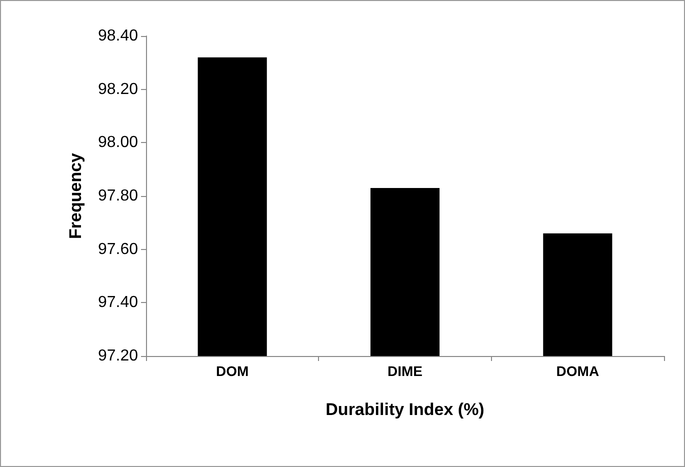  I want to click on y-tick-label: 97.60, so click(118, 249).